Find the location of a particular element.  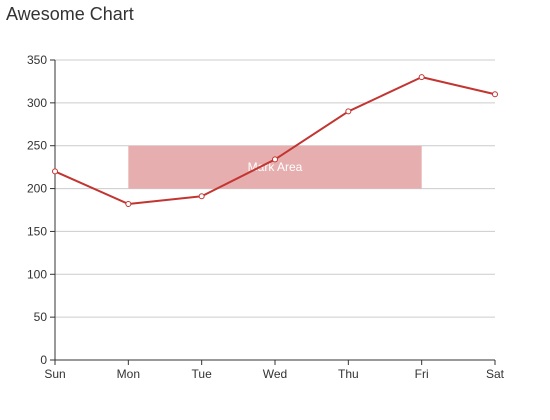

y-tick-label: 200 is located at coordinates (37, 189).